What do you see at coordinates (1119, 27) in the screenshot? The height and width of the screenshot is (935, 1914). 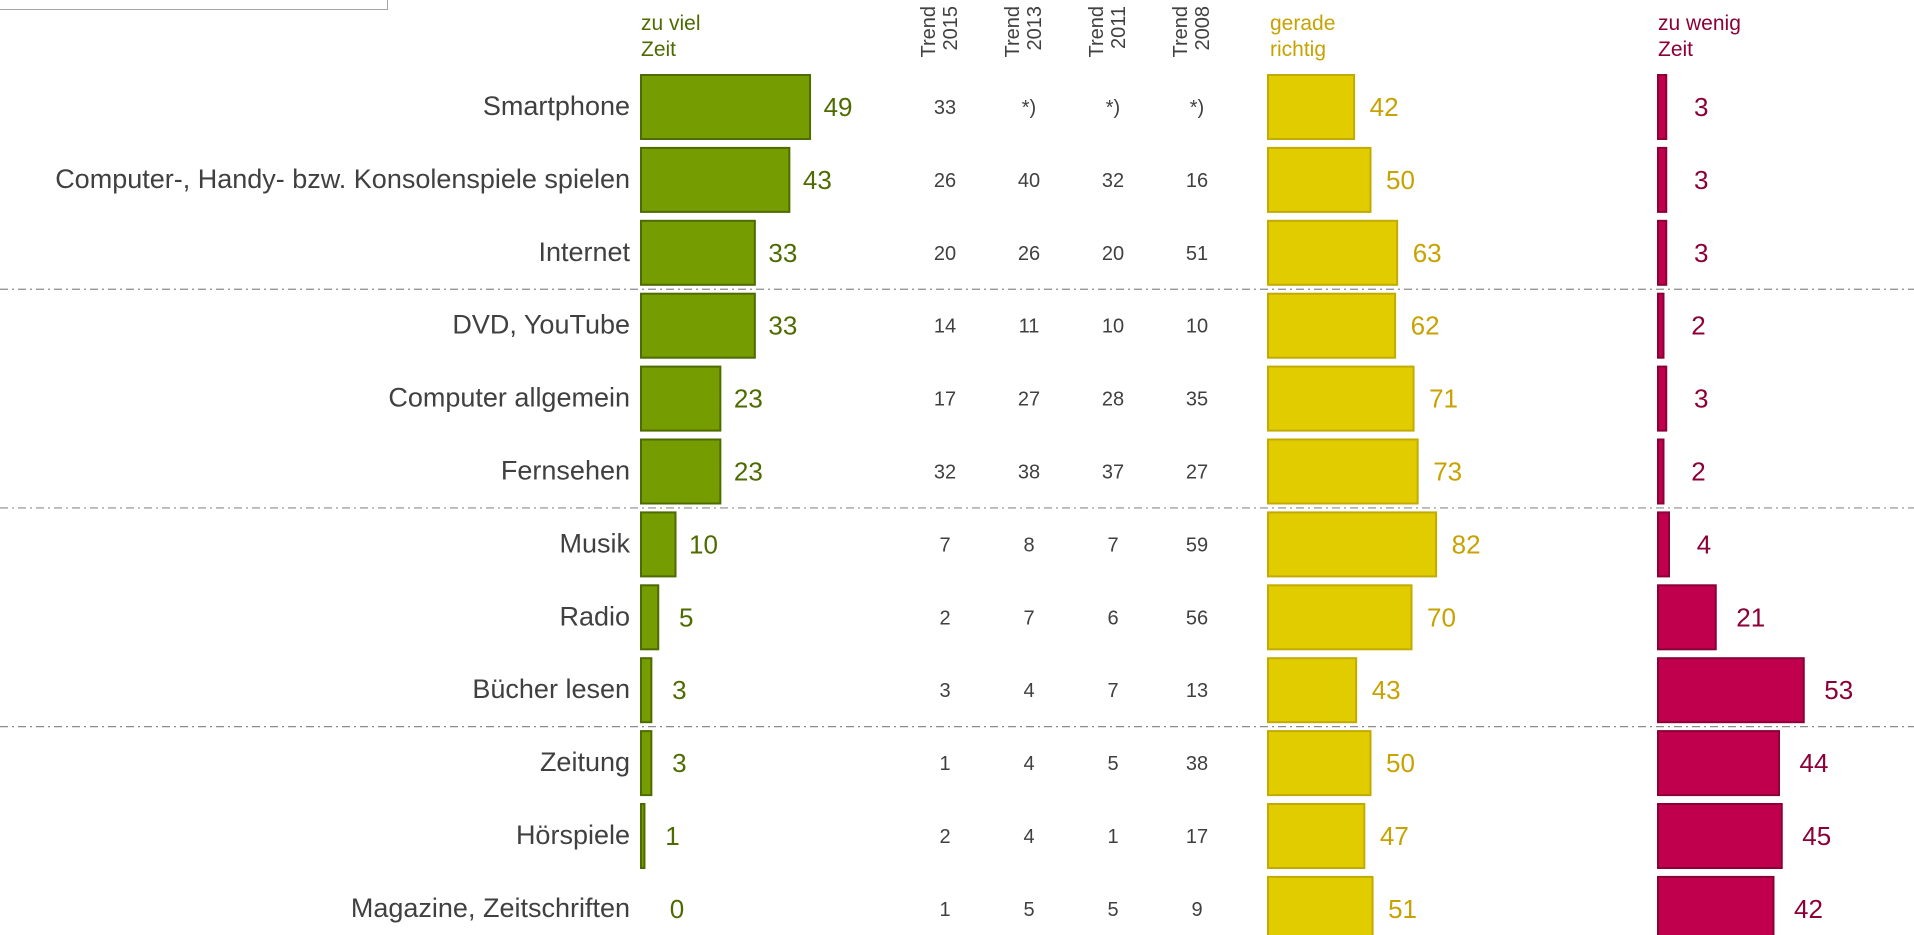 I see `trend-header: 2011` at bounding box center [1119, 27].